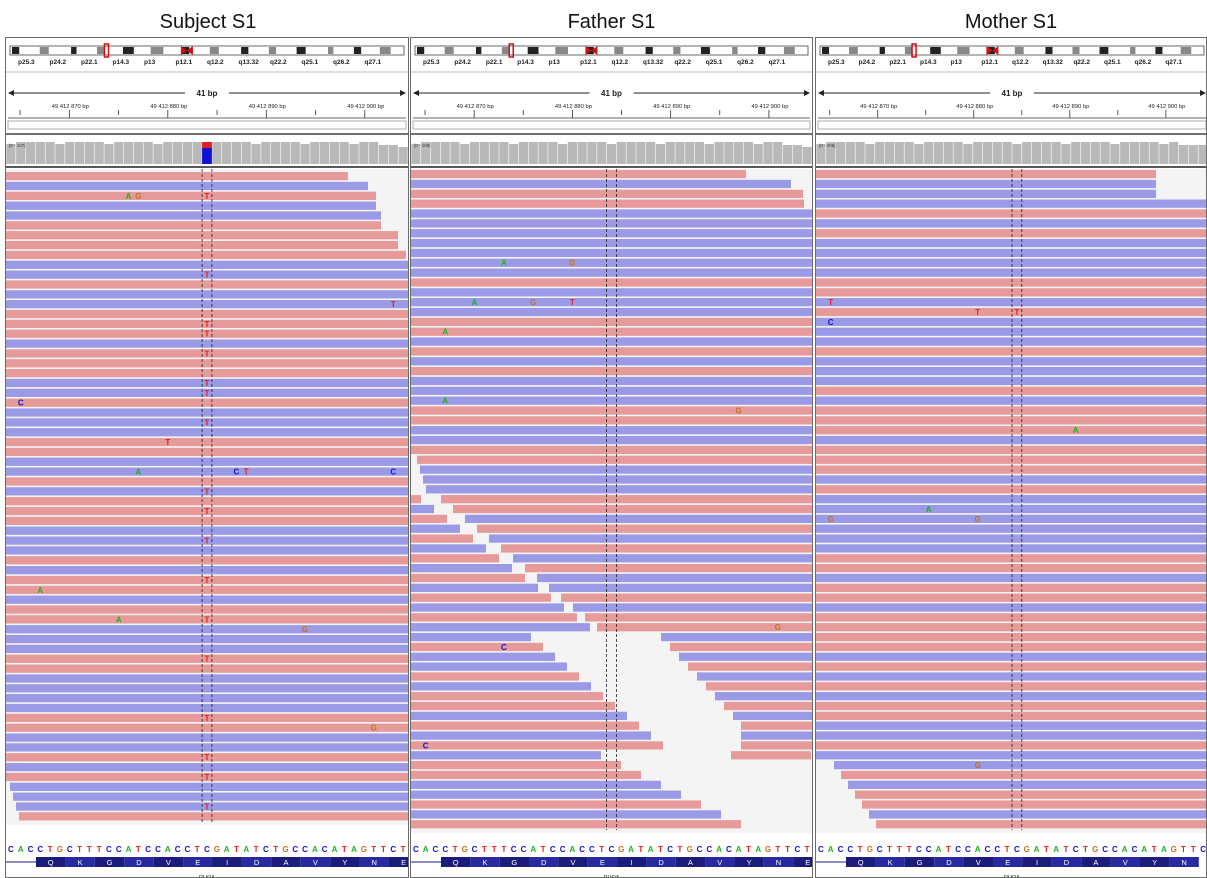 The width and height of the screenshot is (1207, 878). What do you see at coordinates (1020, 62) in the screenshot?
I see `ideogram-band-label: q12.2` at bounding box center [1020, 62].